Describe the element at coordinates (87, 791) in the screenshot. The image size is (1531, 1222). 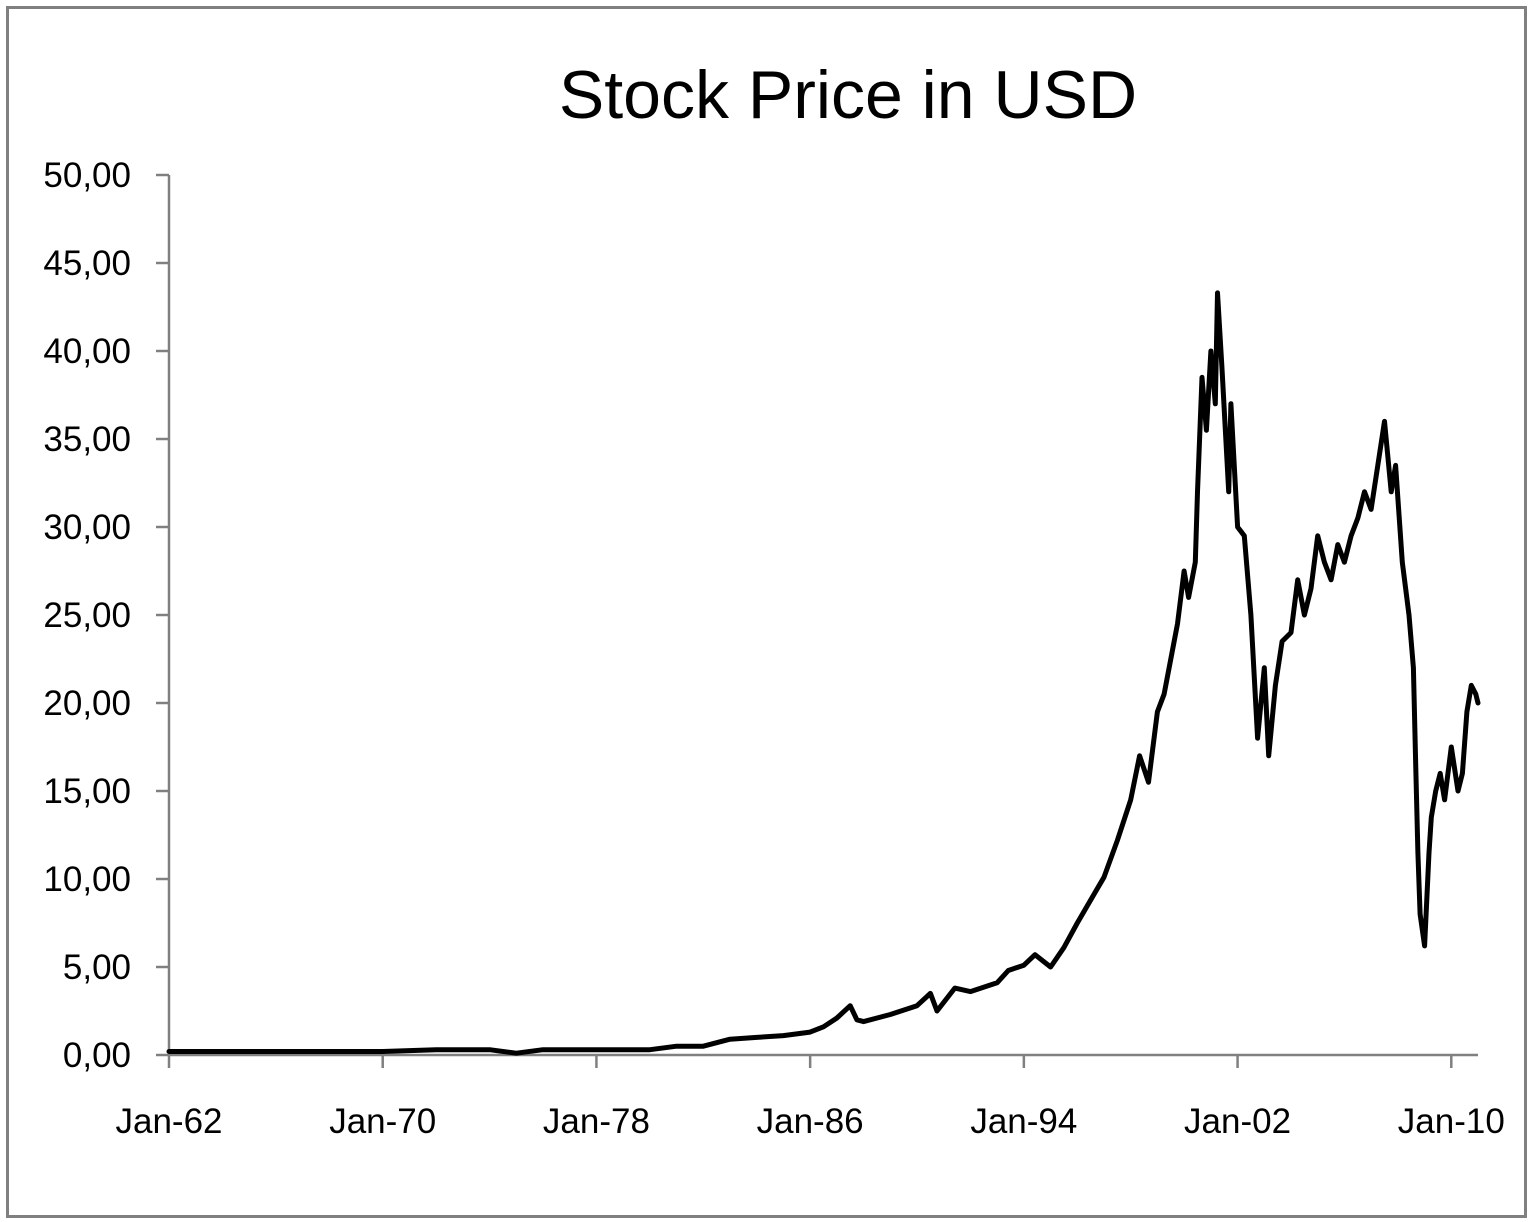
I see `y-tick-label: 15,00` at that location.